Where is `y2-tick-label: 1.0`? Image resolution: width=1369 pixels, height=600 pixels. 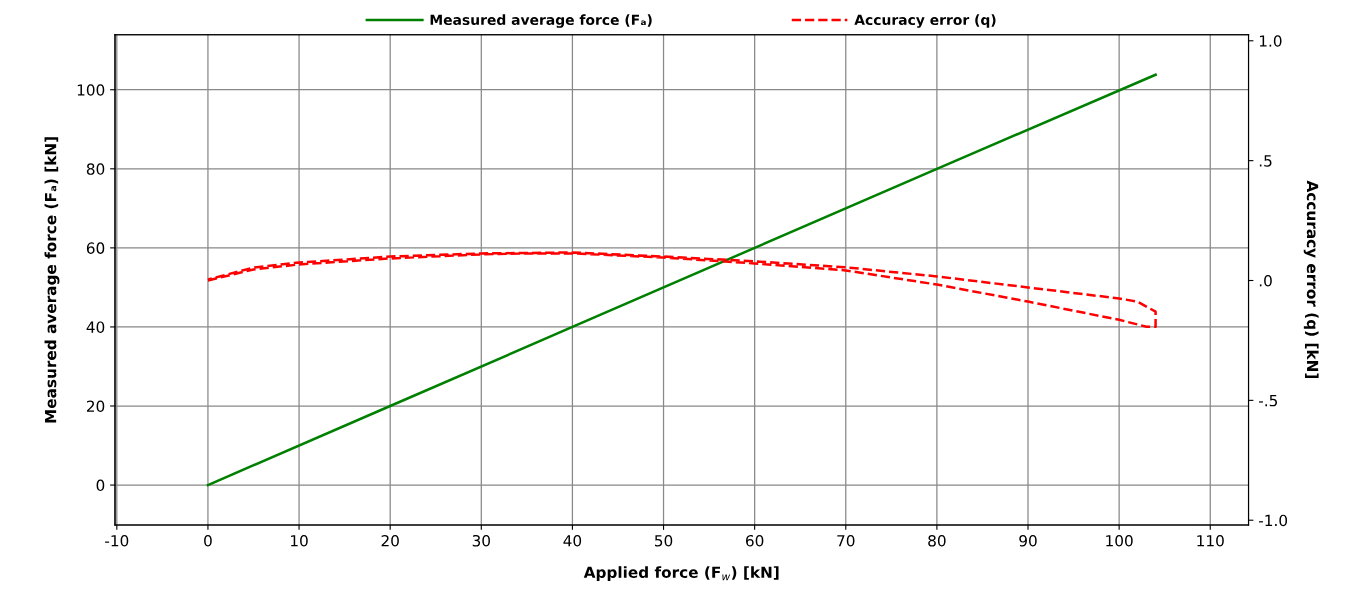 y2-tick-label: 1.0 is located at coordinates (1270, 41).